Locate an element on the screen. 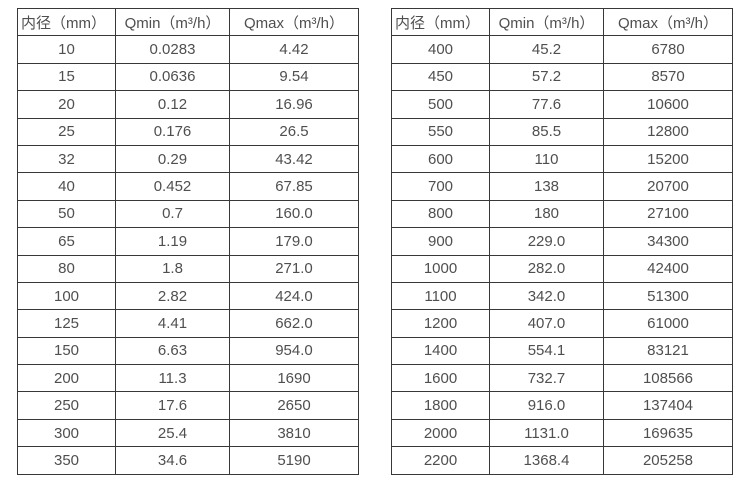  cell-qmax: 34300 is located at coordinates (668, 241).